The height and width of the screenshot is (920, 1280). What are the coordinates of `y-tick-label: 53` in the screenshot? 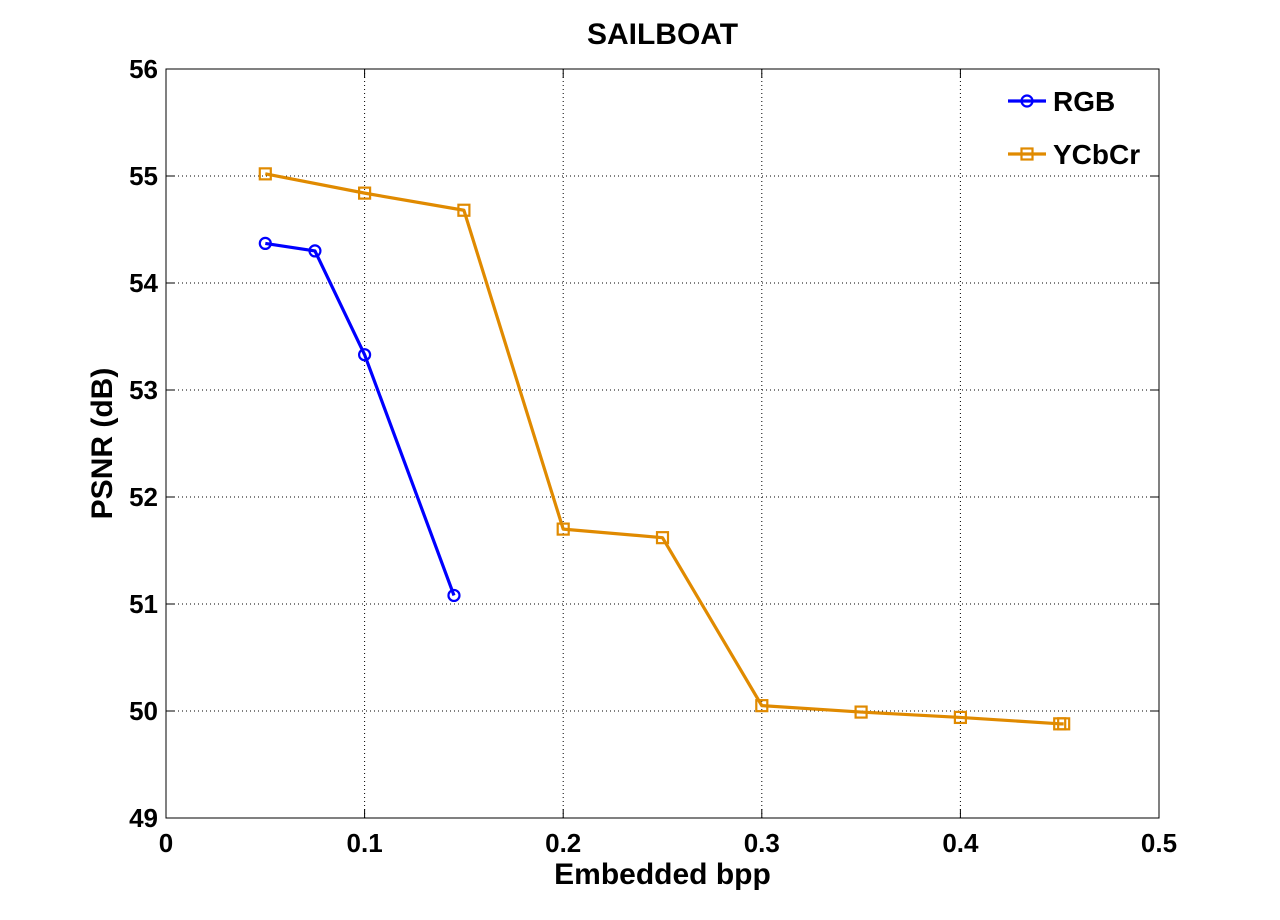 It's located at (143, 390).